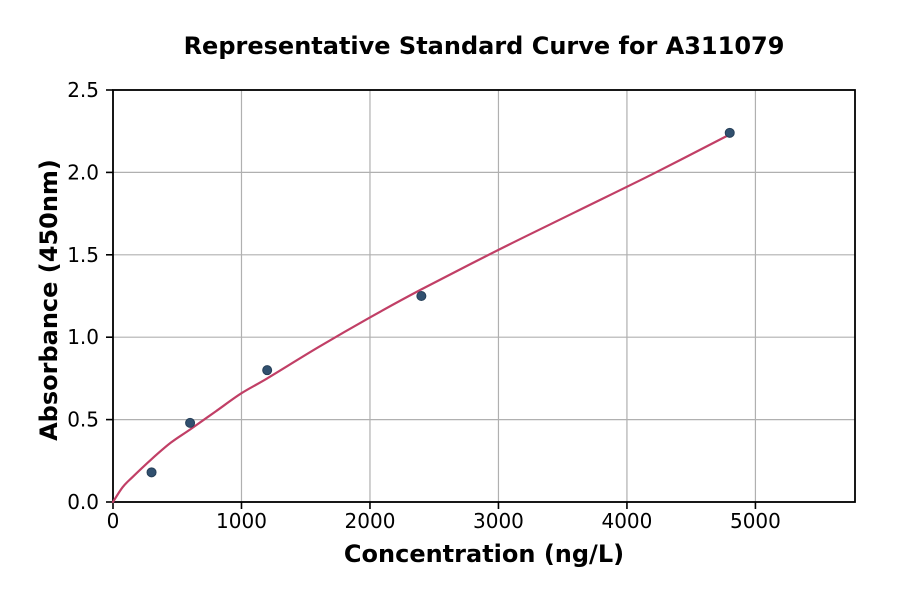  Describe the element at coordinates (113, 521) in the screenshot. I see `x-tick-label: 0` at that location.